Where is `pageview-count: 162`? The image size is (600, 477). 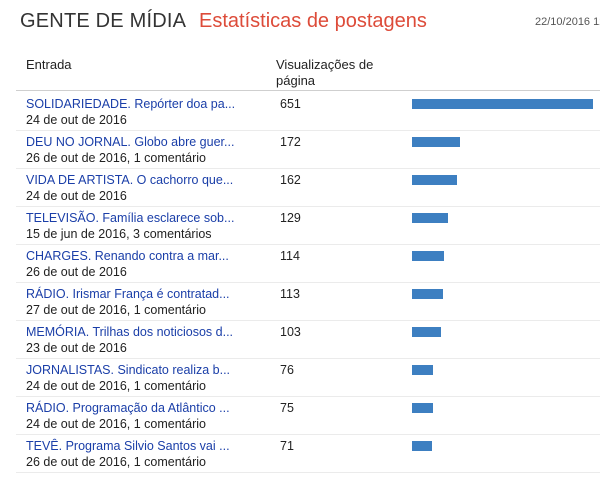
pageview-count: 162 is located at coordinates (290, 180).